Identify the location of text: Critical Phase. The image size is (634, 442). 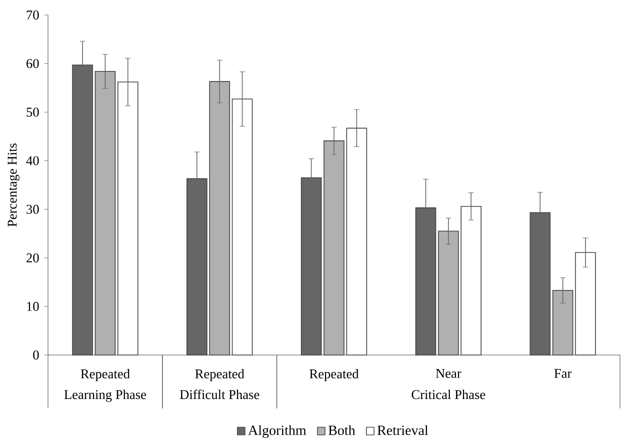
(449, 395).